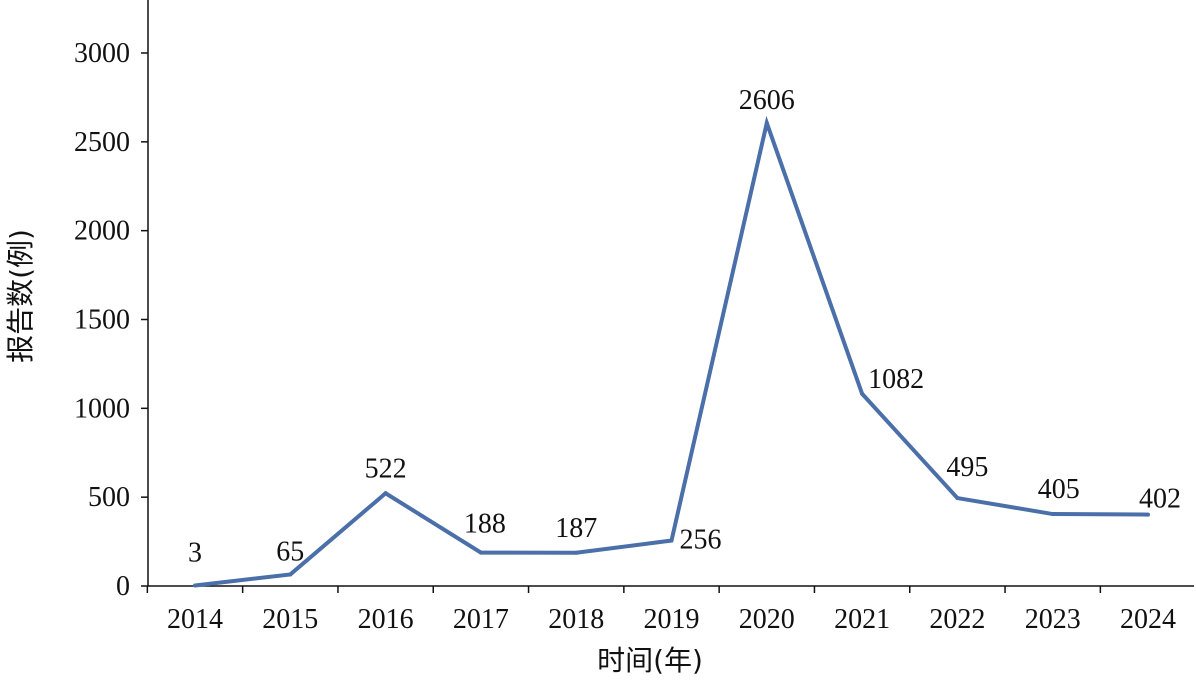 This screenshot has width=1196, height=682. Describe the element at coordinates (102, 408) in the screenshot. I see `y-tick-label: 1000` at that location.